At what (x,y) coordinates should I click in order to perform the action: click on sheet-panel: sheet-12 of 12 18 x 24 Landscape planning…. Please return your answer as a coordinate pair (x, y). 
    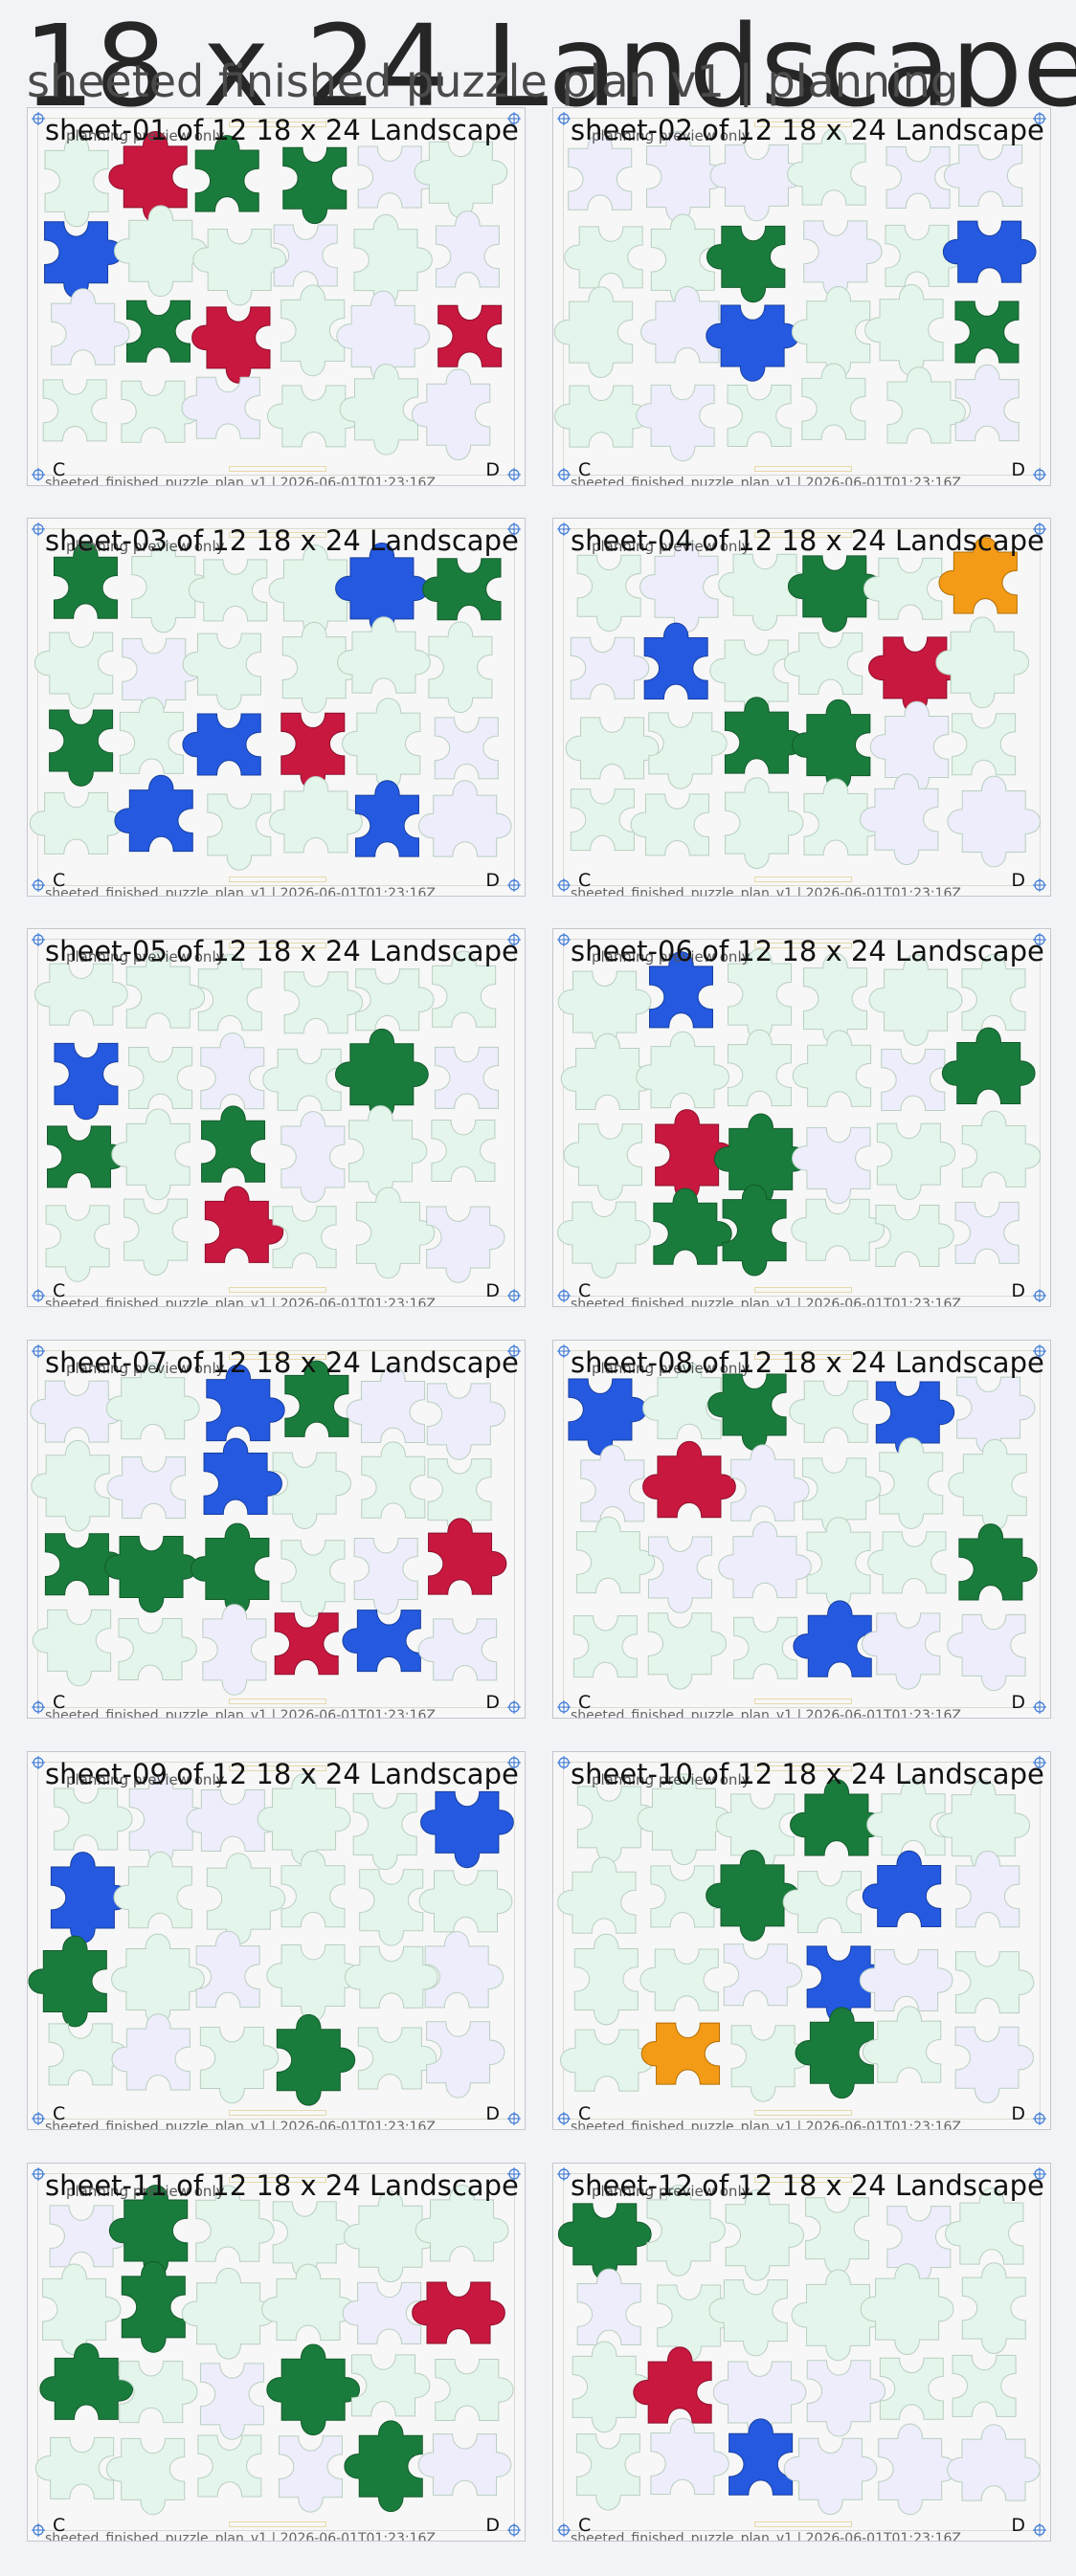
    Looking at the image, I should click on (801, 2352).